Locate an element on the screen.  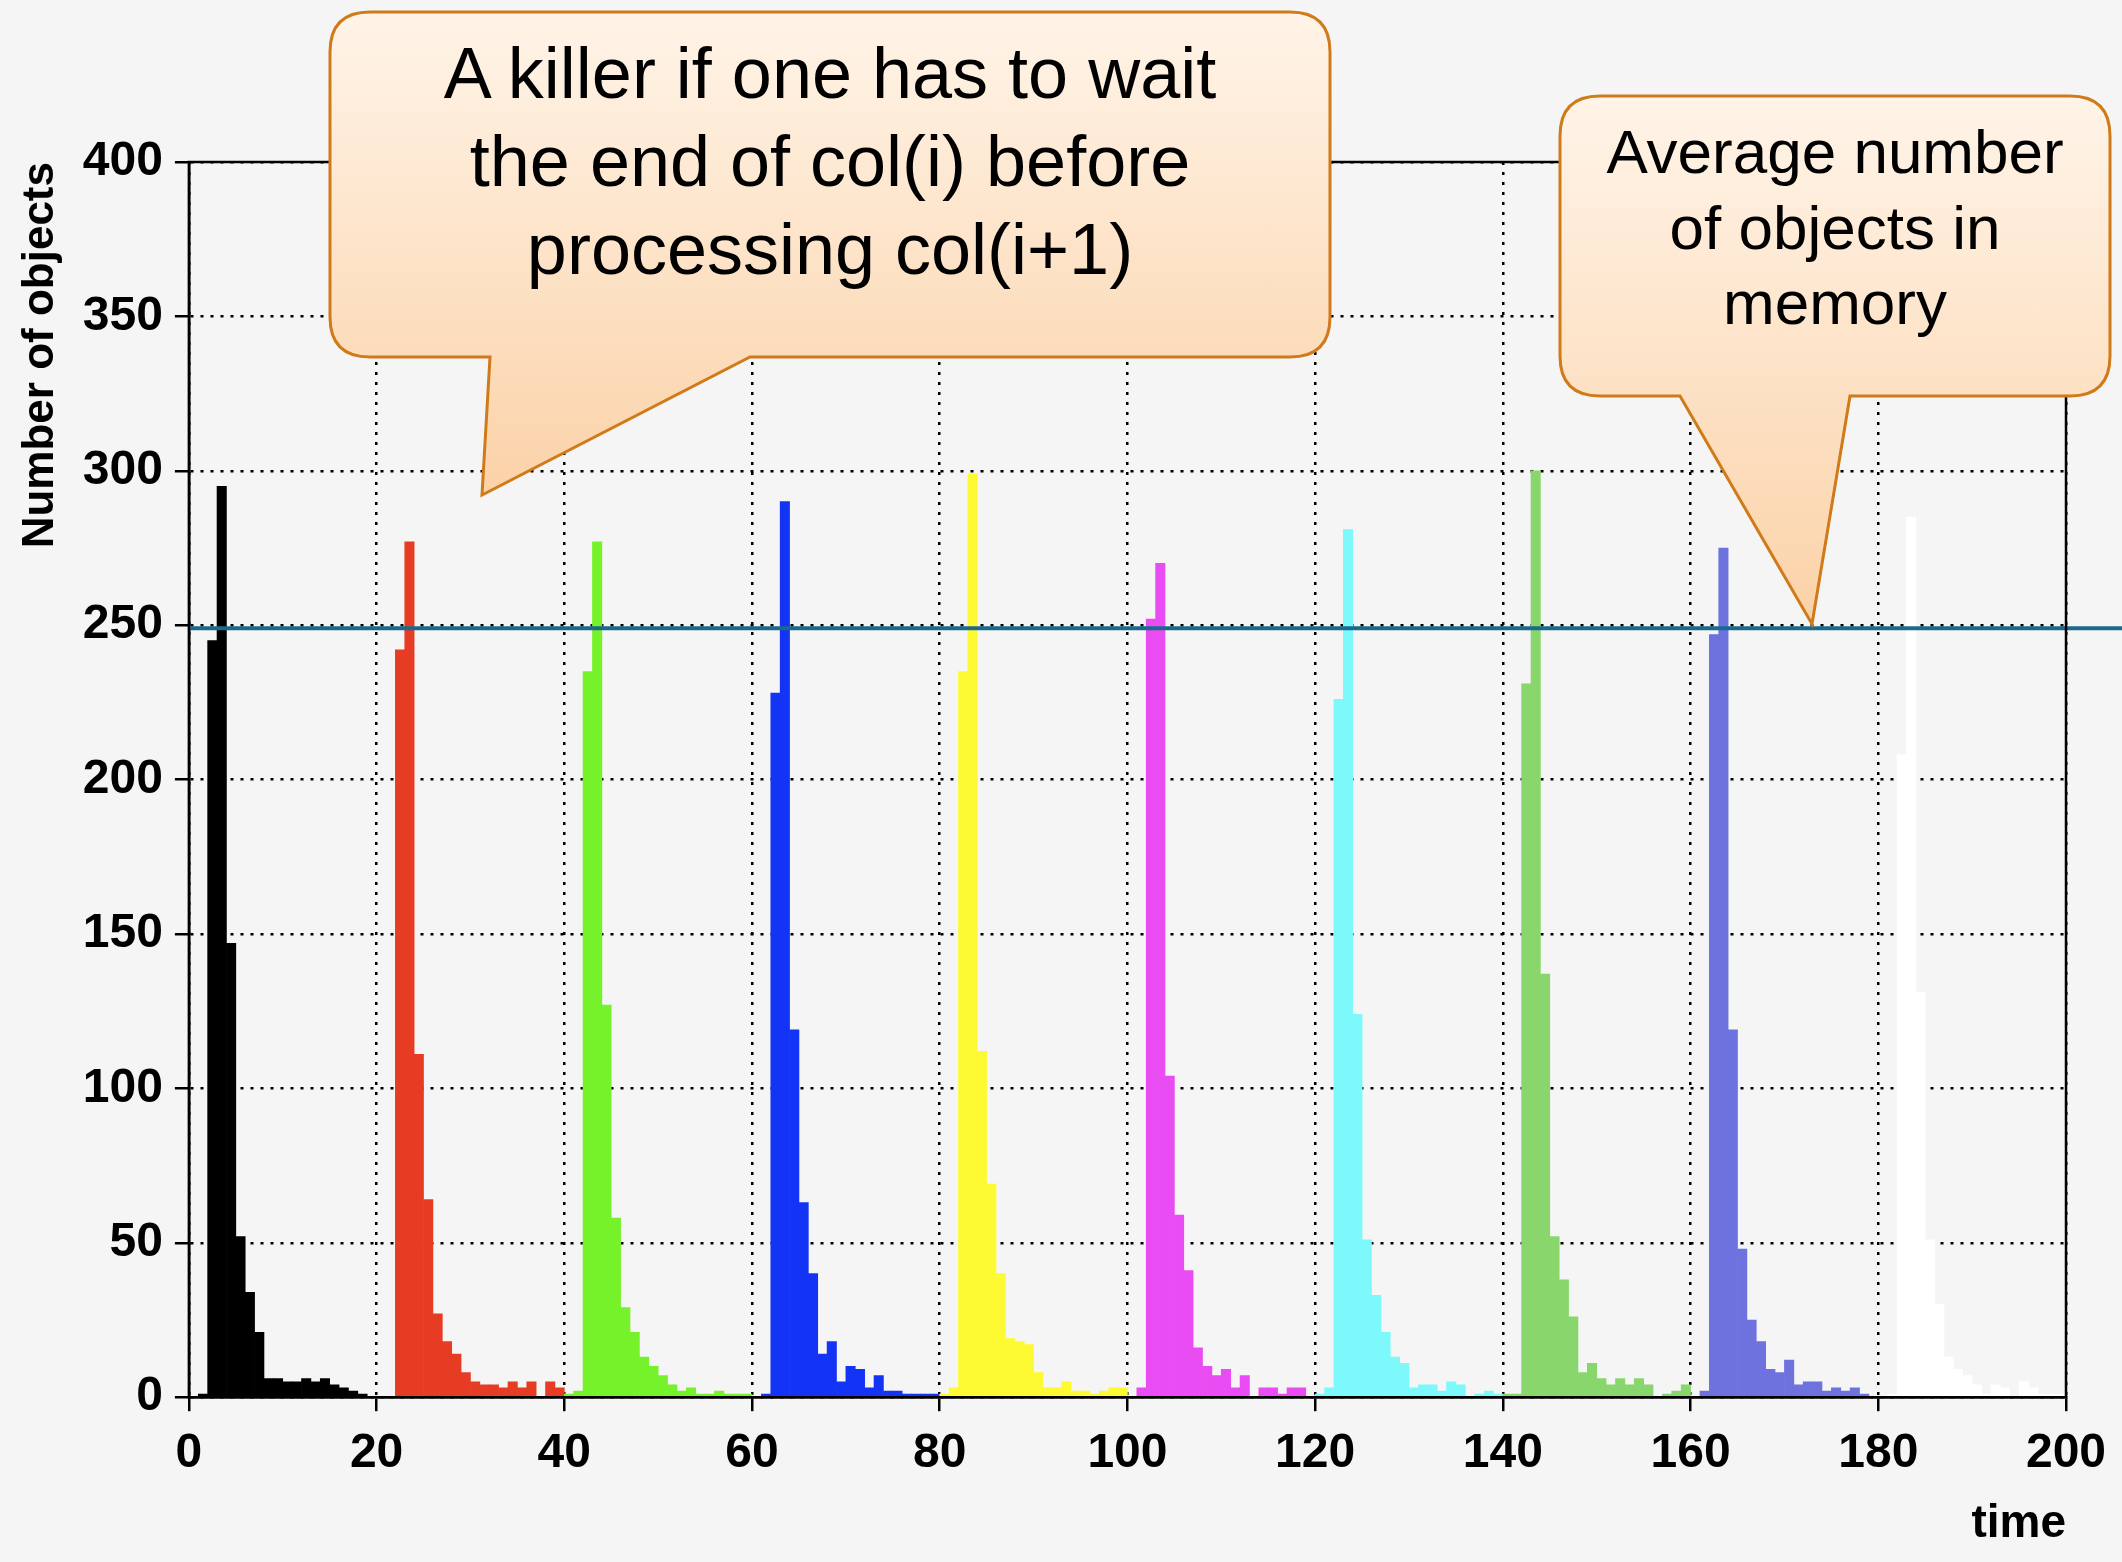
y-tick-label: 0 is located at coordinates (149, 1394).